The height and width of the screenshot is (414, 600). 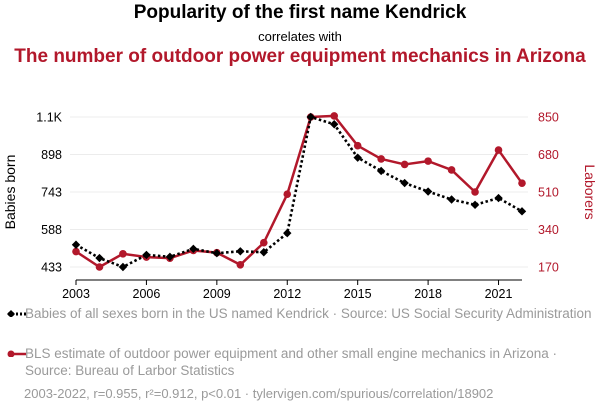 I want to click on right-tick-label: 510, so click(x=548, y=193).